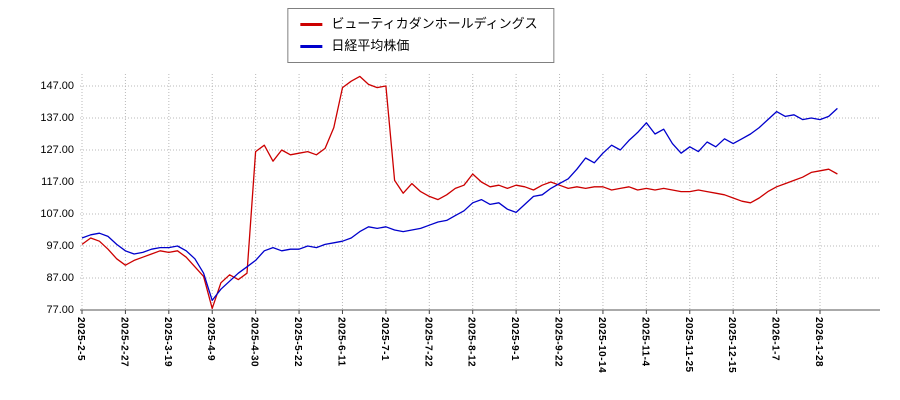 Image resolution: width=900 pixels, height=400 pixels. I want to click on x-axis-label: 2025-8-12, so click(471, 342).